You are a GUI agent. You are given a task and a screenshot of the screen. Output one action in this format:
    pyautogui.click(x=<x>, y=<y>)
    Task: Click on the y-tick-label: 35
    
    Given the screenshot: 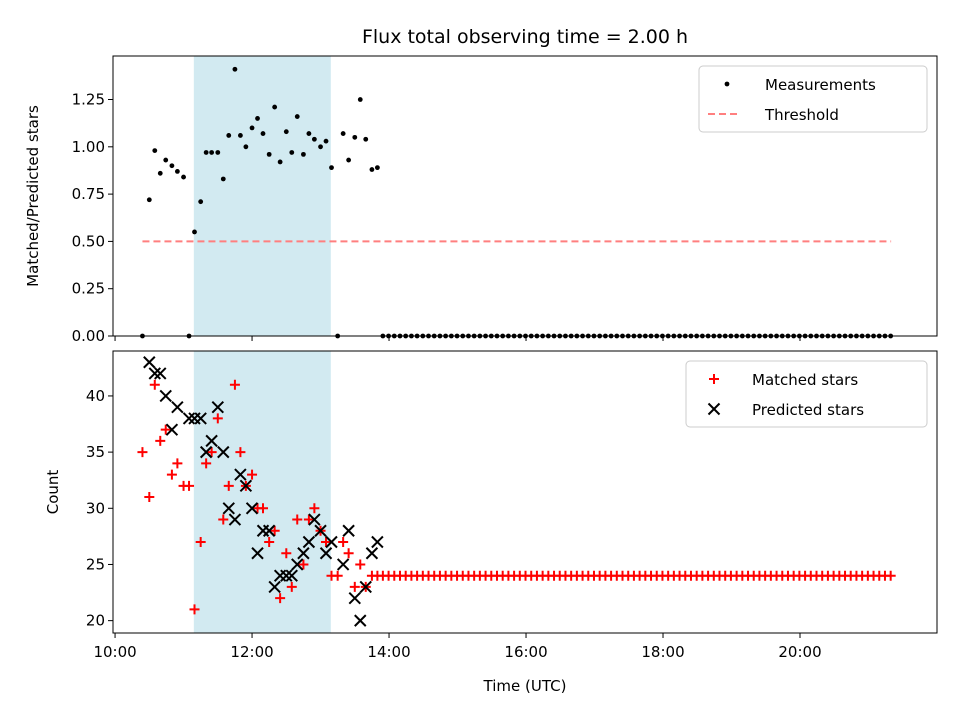 What is the action you would take?
    pyautogui.click(x=95, y=452)
    